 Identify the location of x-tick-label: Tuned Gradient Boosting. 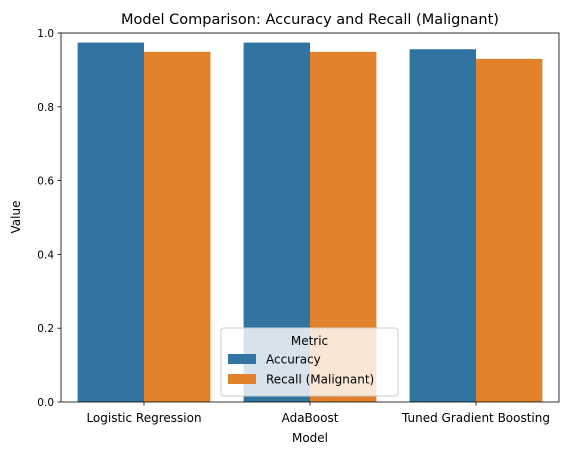
(475, 418).